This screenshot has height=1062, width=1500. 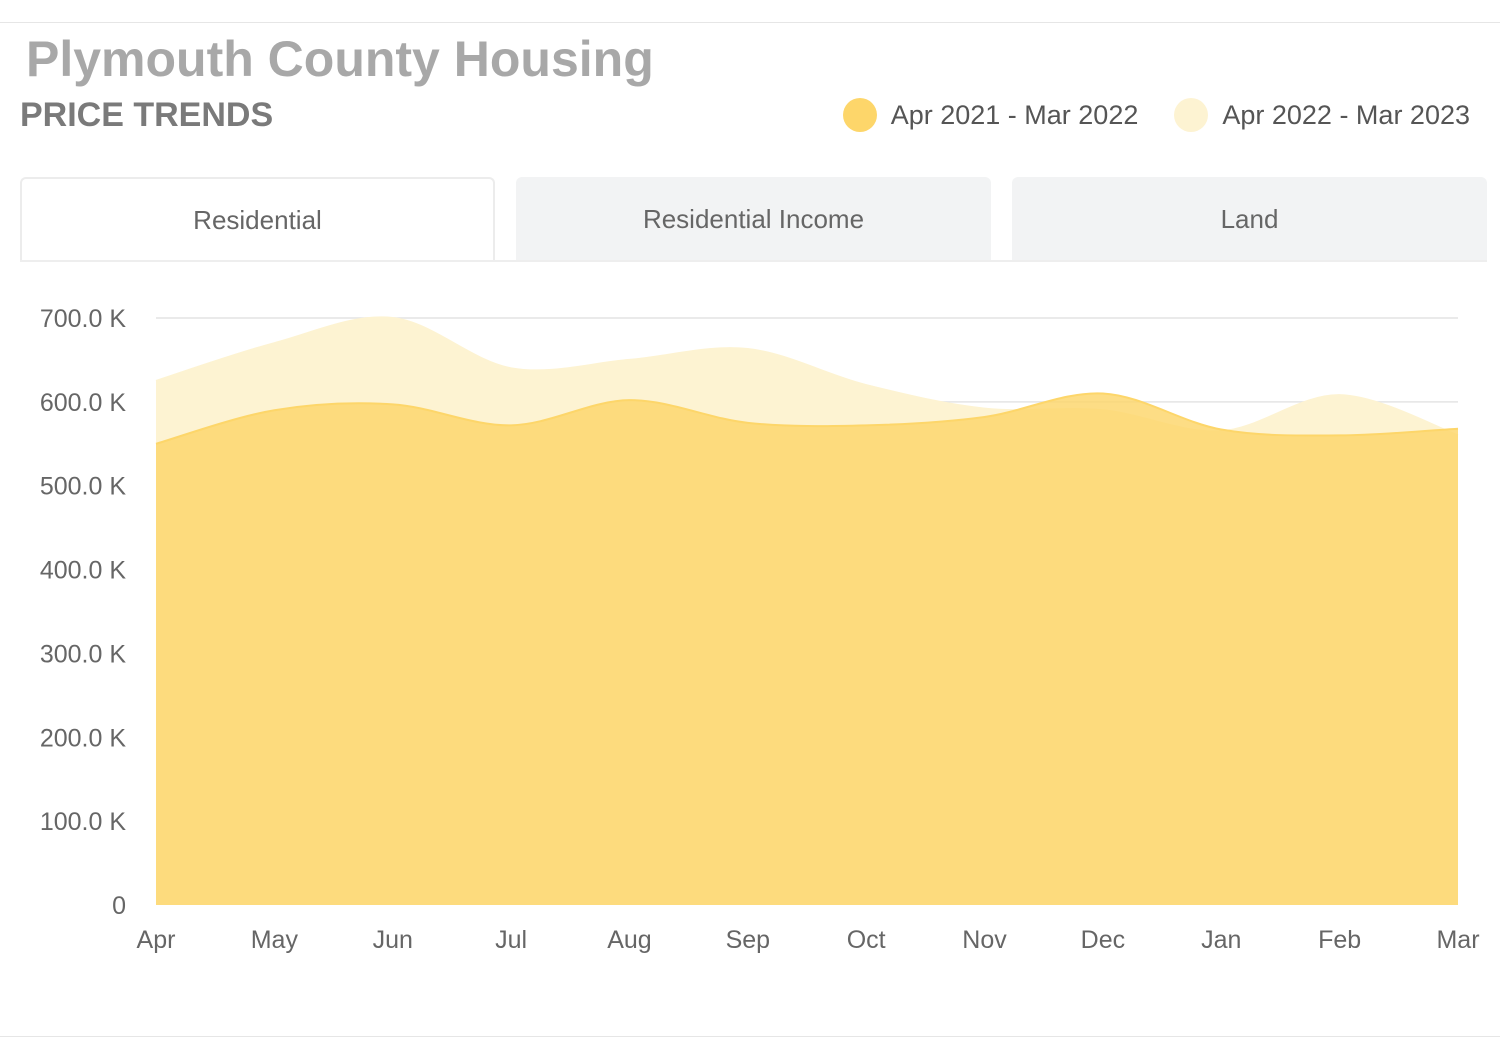 What do you see at coordinates (1156, 115) in the screenshot?
I see `chart-legend: Apr 2021 - Mar 2022 Apr 2022 - Mar 2023` at bounding box center [1156, 115].